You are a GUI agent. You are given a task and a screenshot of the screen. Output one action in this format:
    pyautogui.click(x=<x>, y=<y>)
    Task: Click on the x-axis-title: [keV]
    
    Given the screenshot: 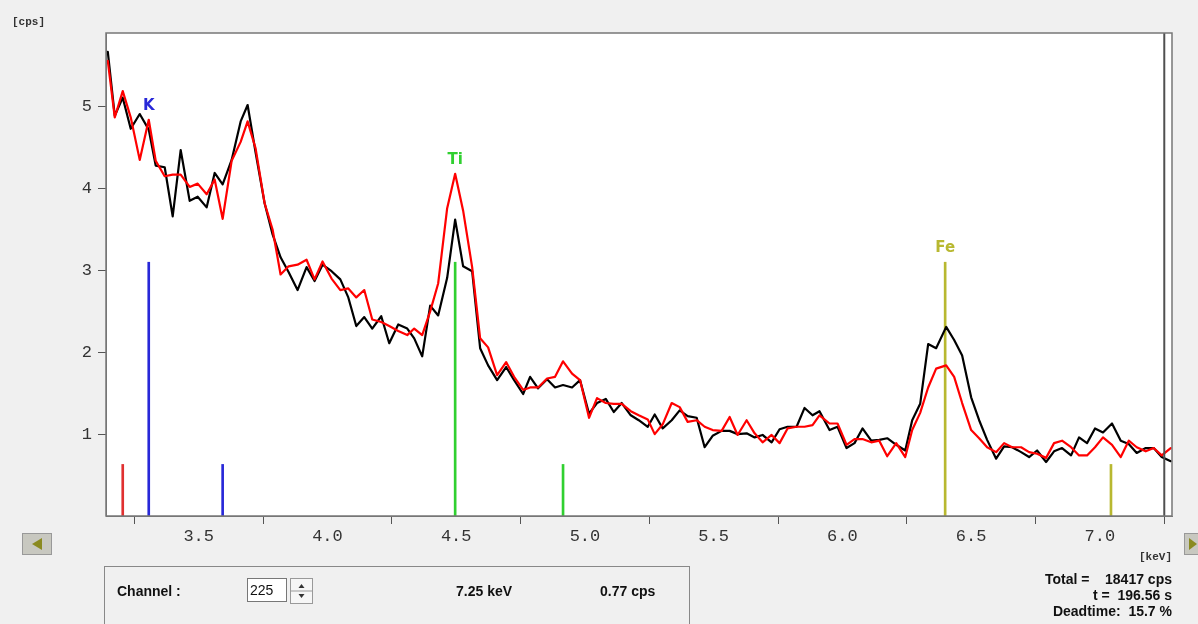 What is the action you would take?
    pyautogui.click(x=1155, y=556)
    